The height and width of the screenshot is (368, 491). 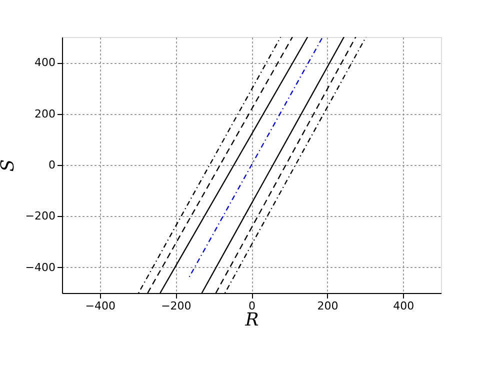 What do you see at coordinates (40, 267) in the screenshot?
I see `y-tick-label: −400` at bounding box center [40, 267].